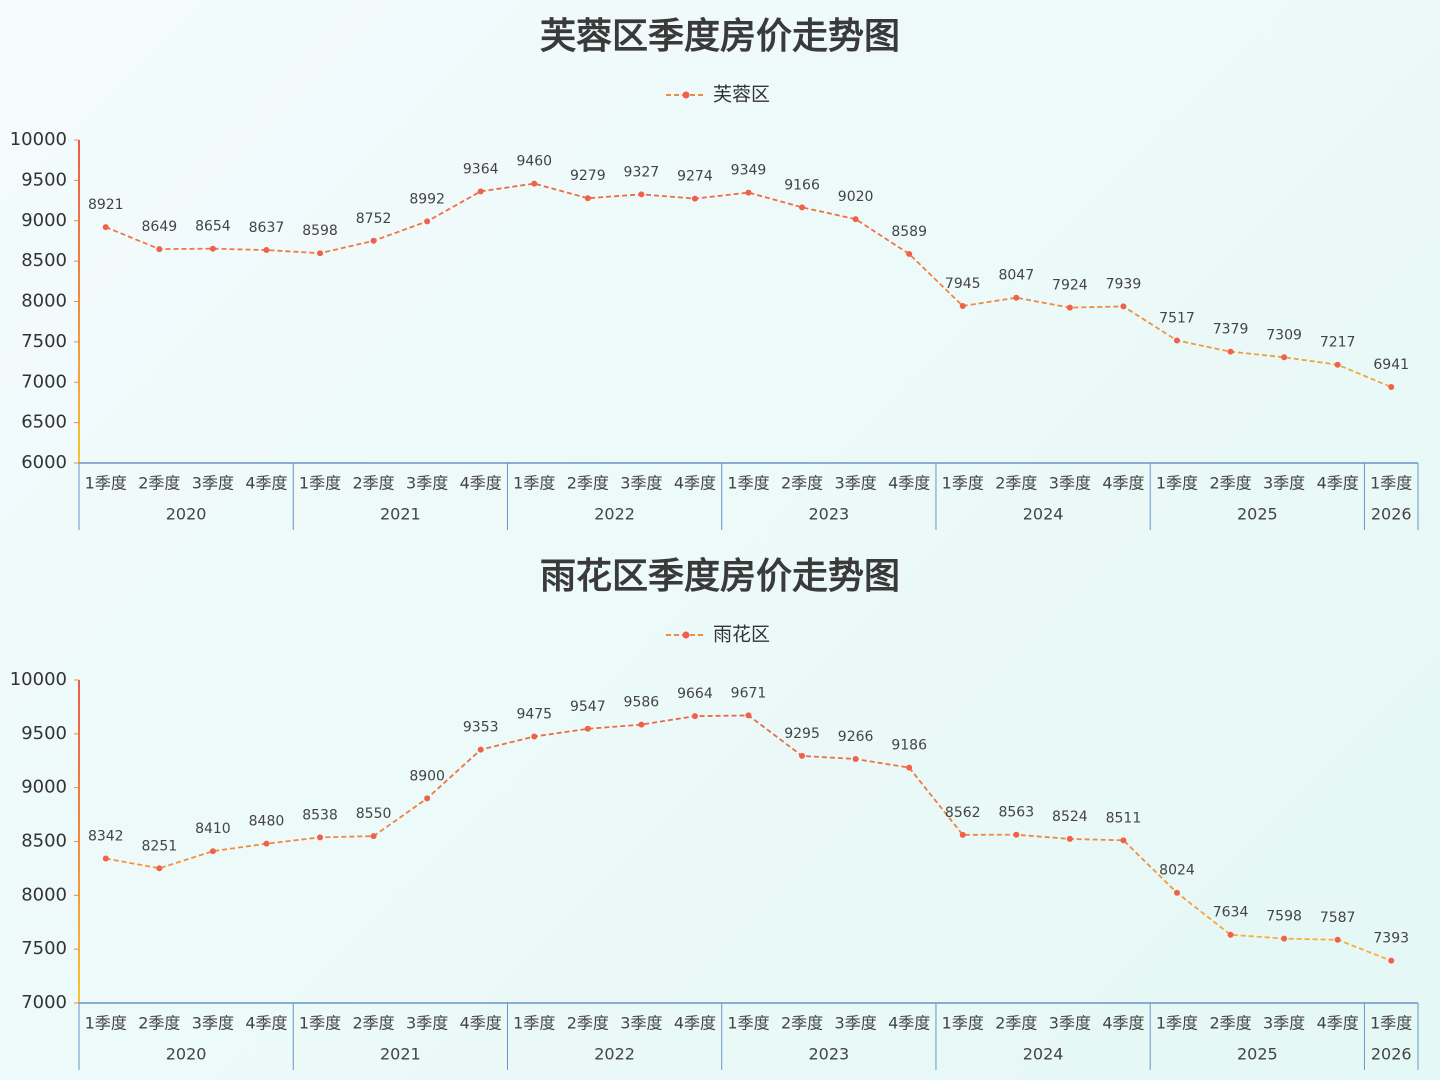 The image size is (1440, 1080). I want to click on y-tick-label: 8500, so click(44, 841).